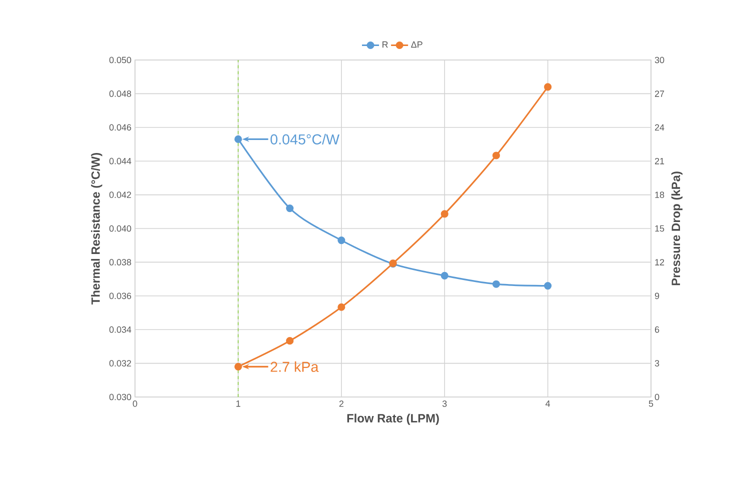 The height and width of the screenshot is (491, 735). What do you see at coordinates (120, 329) in the screenshot?
I see `y-tick-label: 0.034` at bounding box center [120, 329].